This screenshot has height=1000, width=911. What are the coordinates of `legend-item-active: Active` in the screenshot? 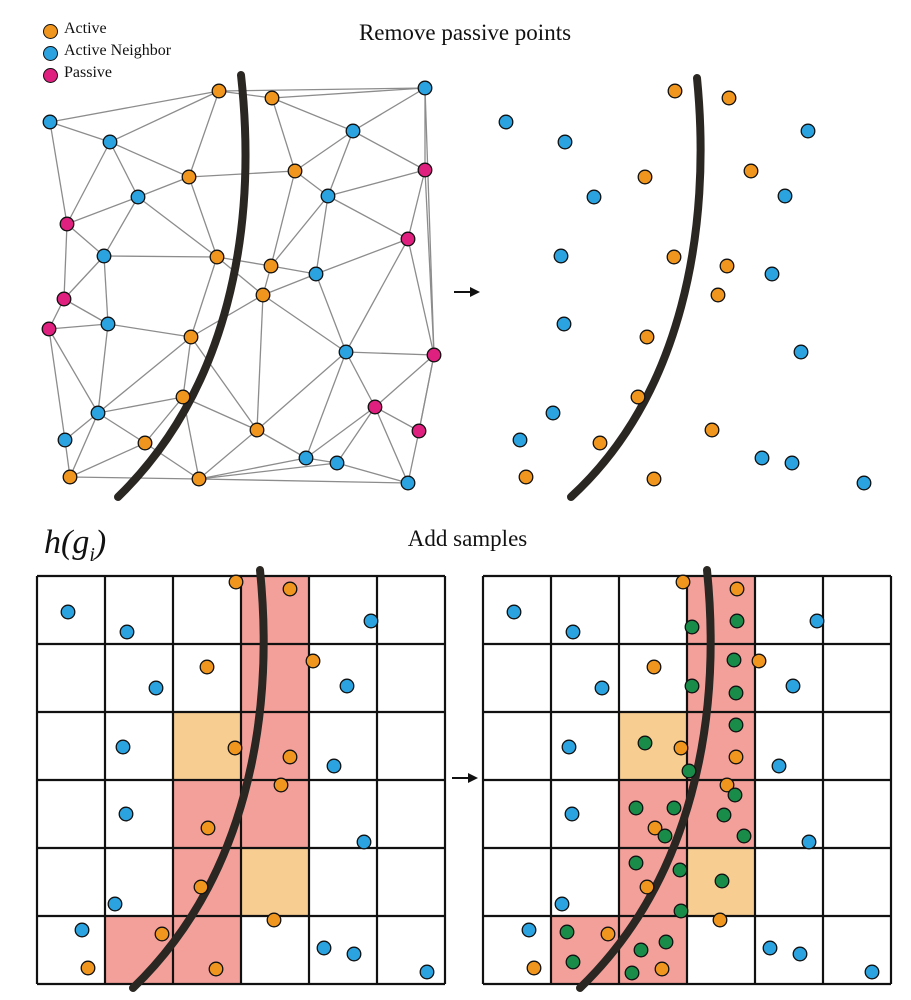 It's located at (140, 31).